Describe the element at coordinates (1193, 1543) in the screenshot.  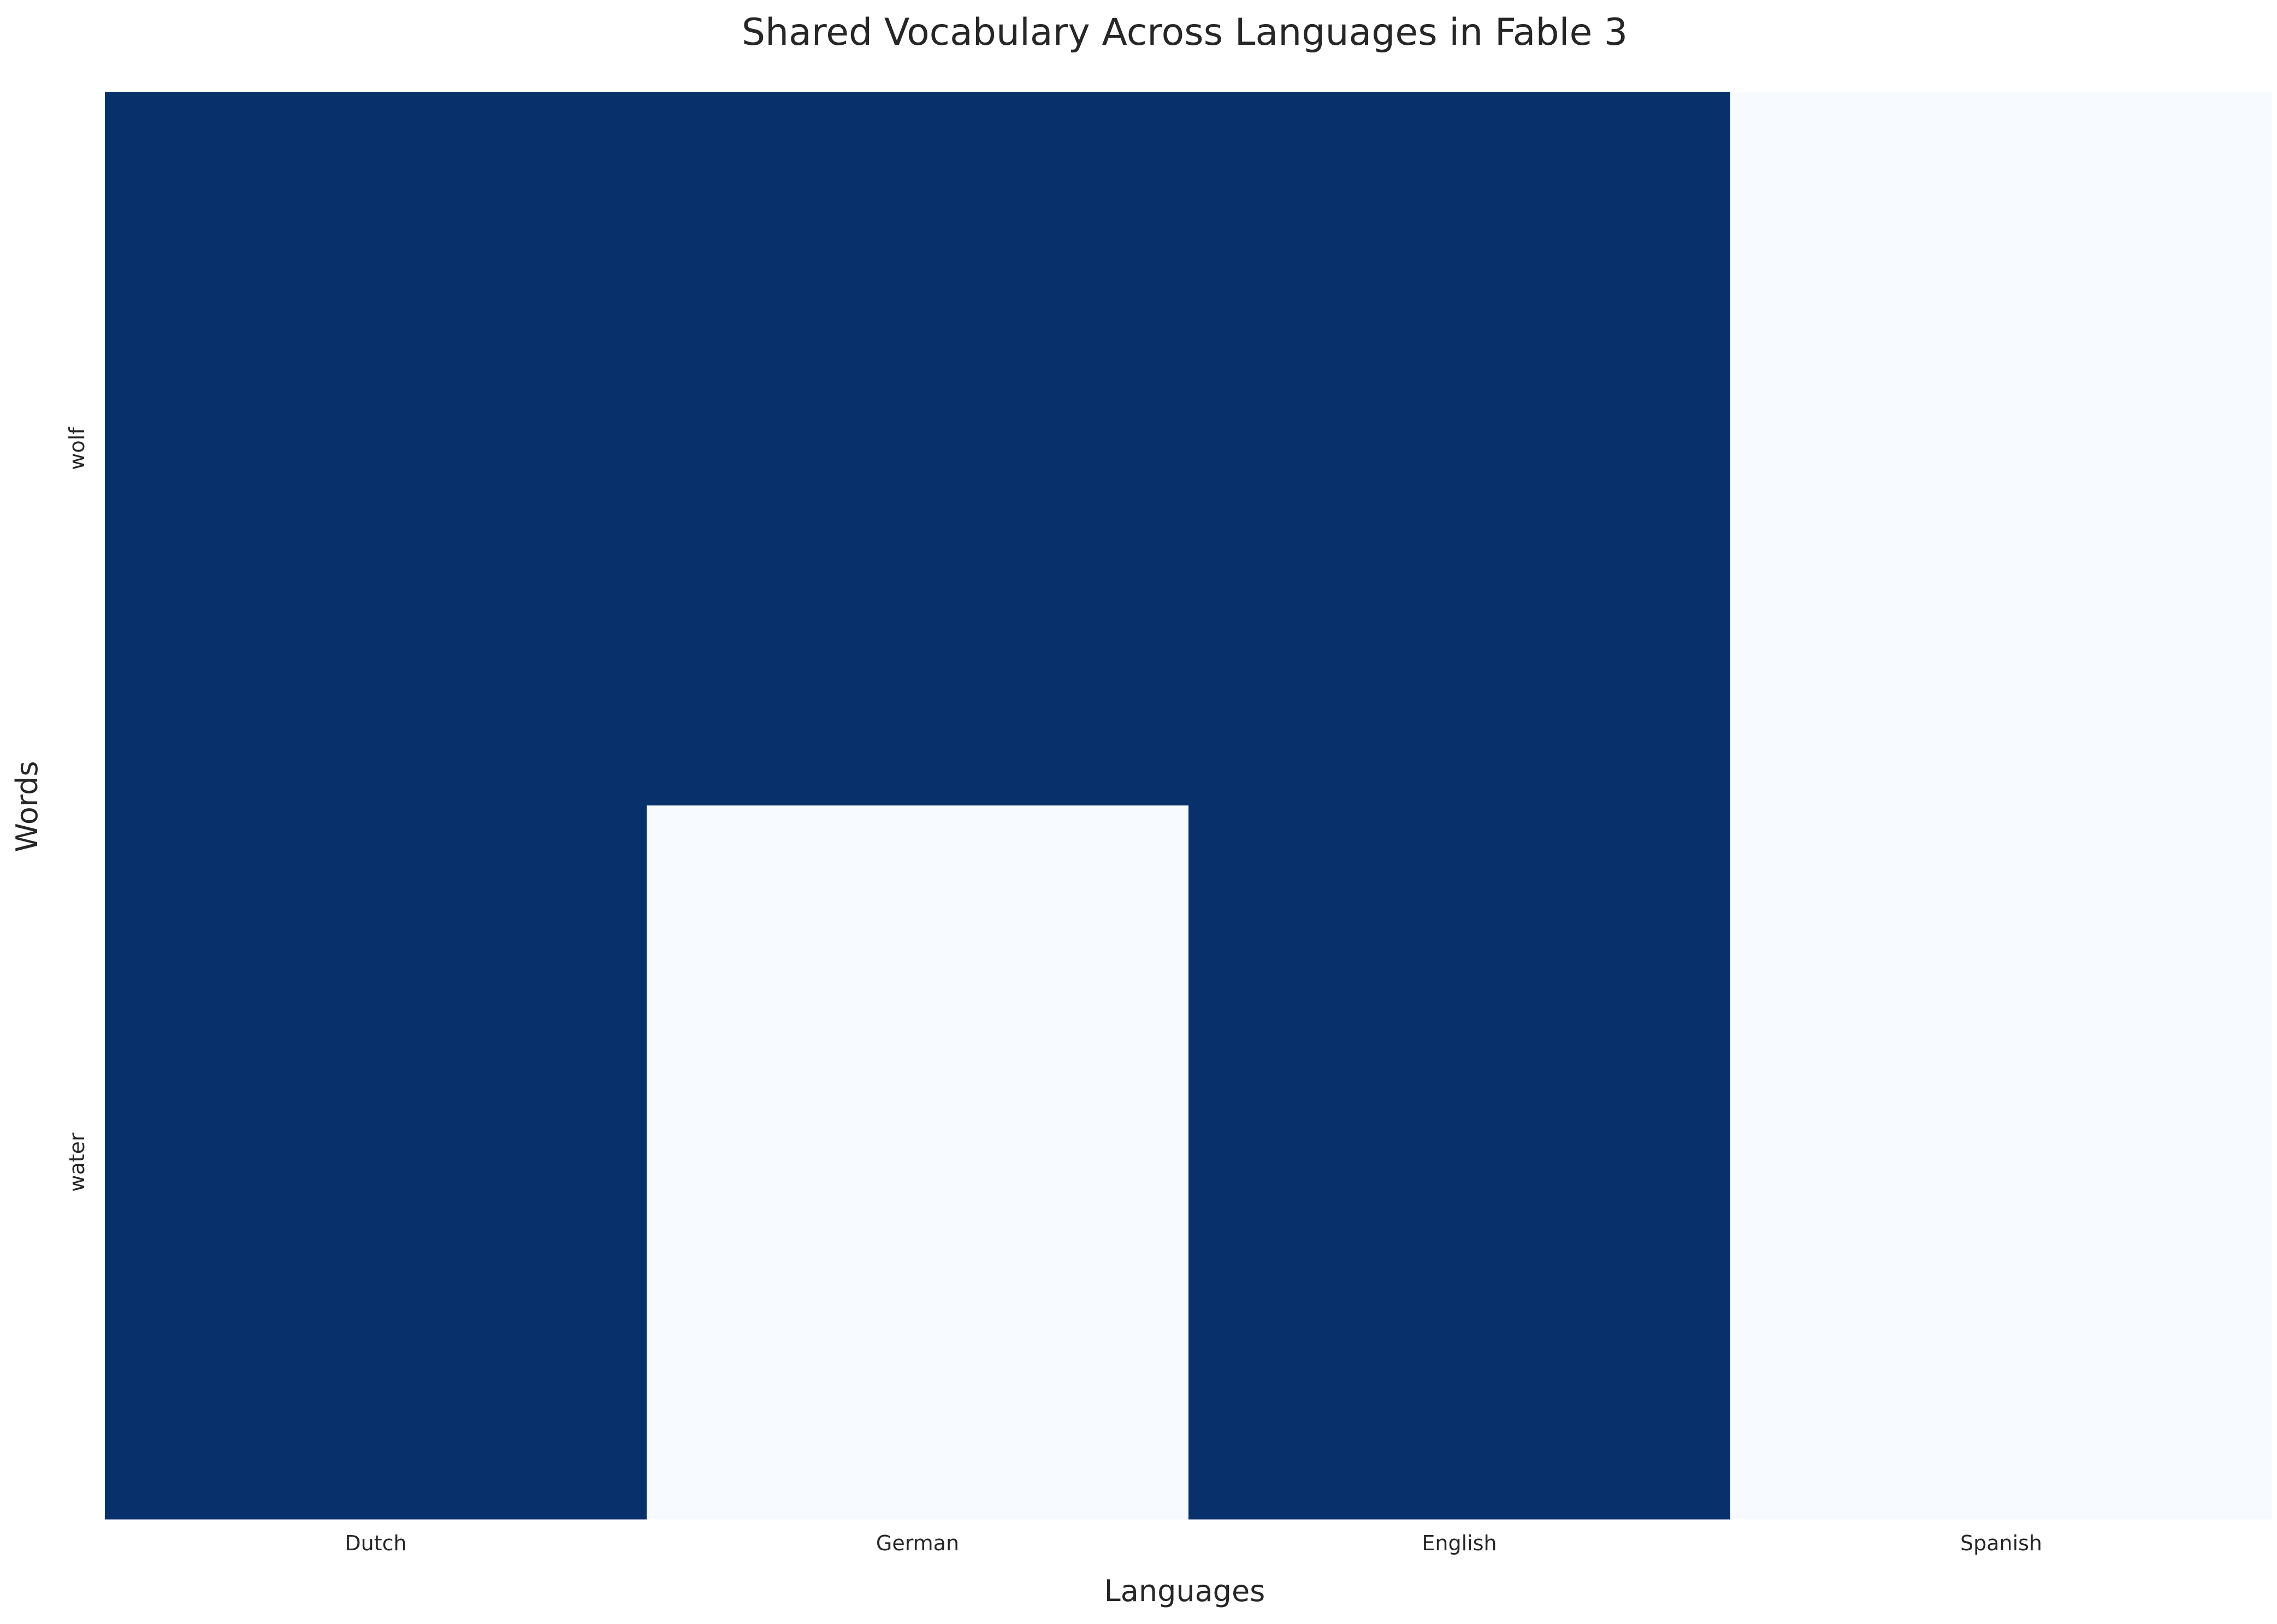
I see `x-tick-labels: Dutch German English Spanish` at that location.